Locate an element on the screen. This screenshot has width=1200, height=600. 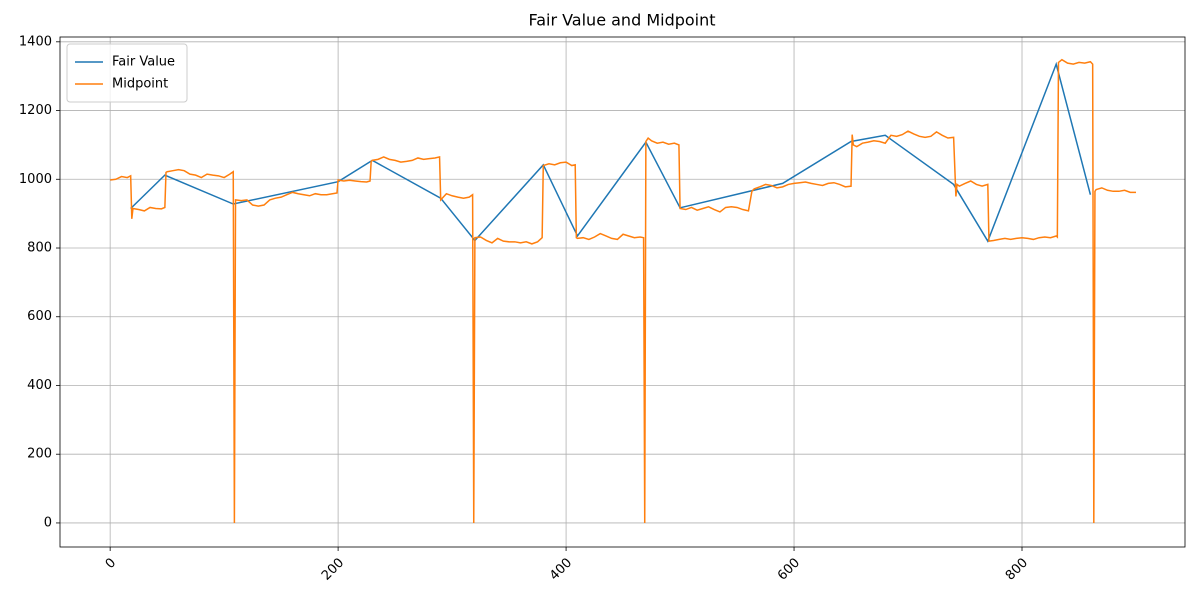
y-tick-label: 400 is located at coordinates (39, 385).